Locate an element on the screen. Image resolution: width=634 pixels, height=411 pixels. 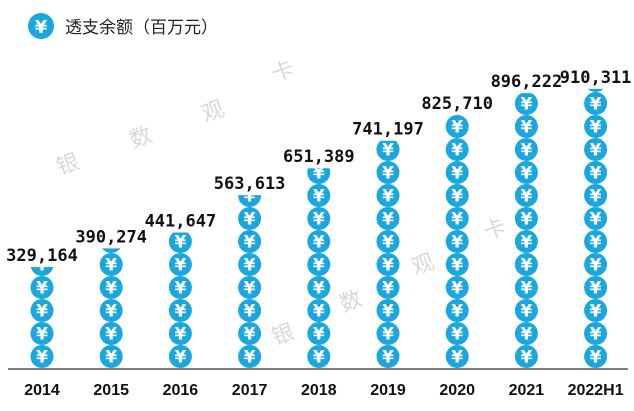
data-label: 825,710 is located at coordinates (457, 104).